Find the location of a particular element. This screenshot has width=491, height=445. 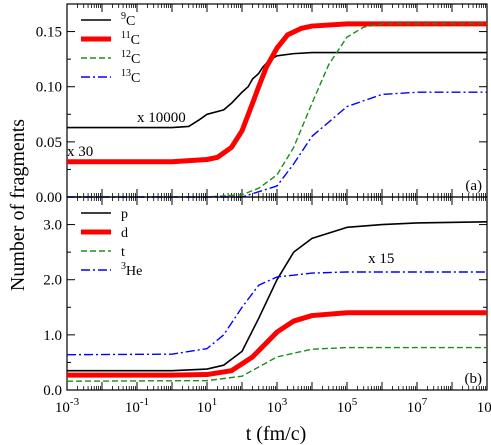

scale-annotation: x 15 is located at coordinates (381, 259).